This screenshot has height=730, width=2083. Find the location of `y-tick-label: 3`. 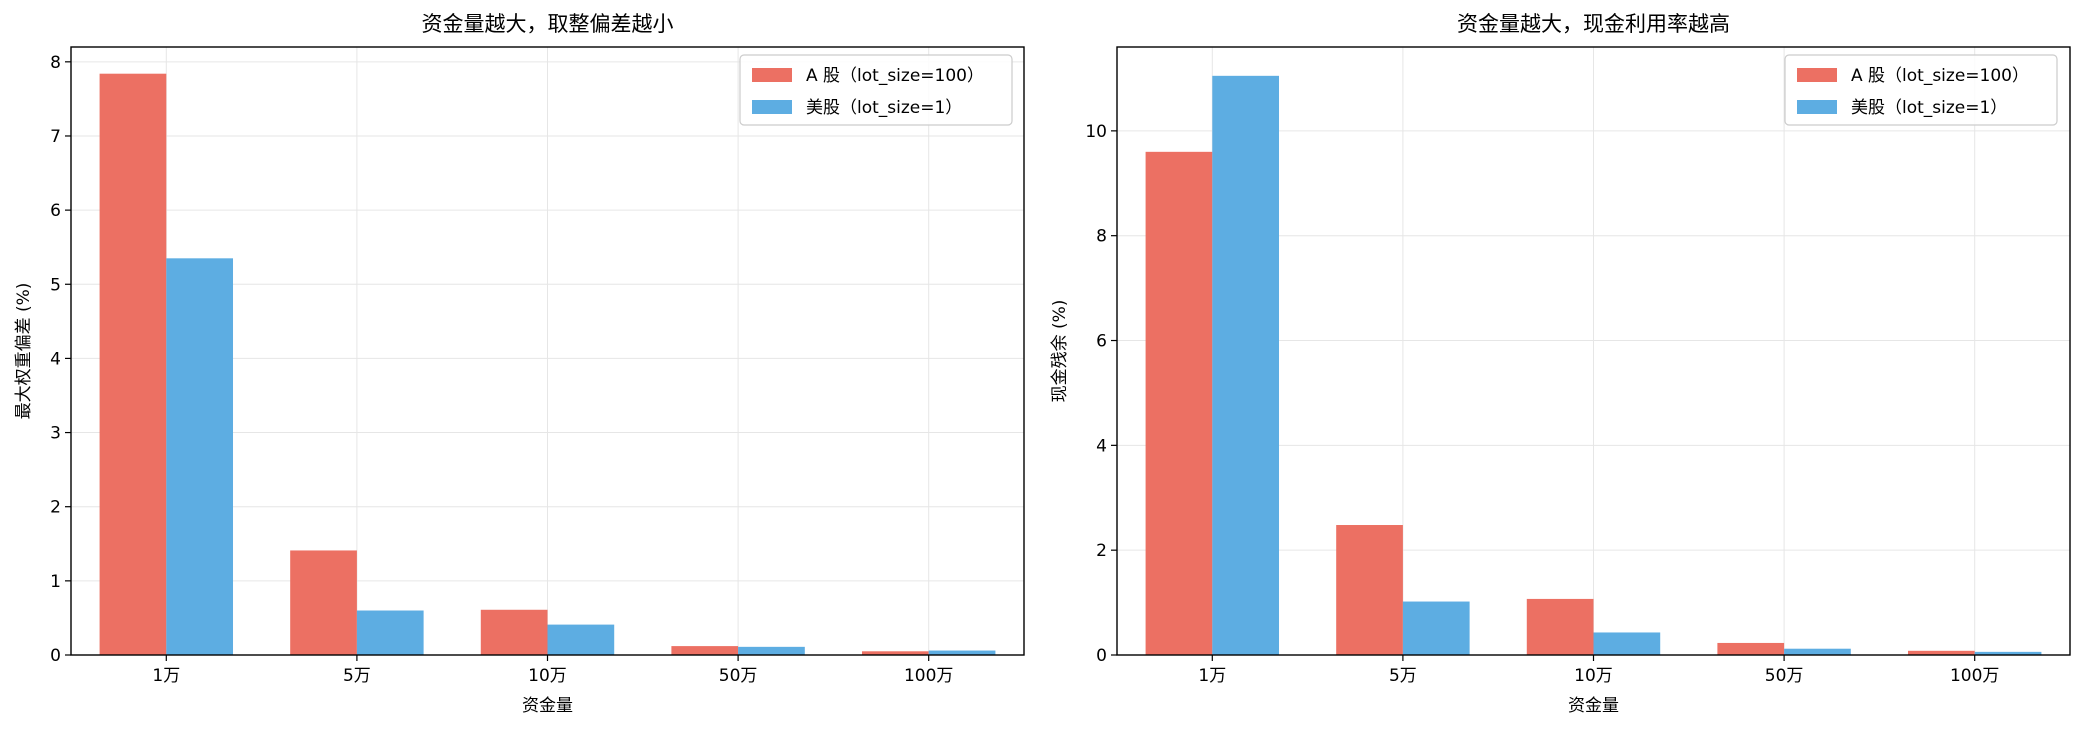

y-tick-label: 3 is located at coordinates (55, 434).